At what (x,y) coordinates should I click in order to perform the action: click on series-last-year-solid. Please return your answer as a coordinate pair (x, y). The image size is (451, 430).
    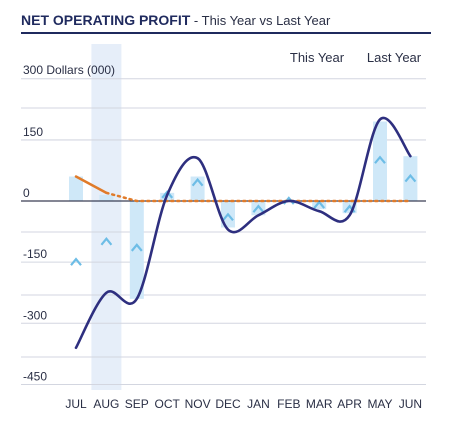
    Looking at the image, I should click on (91, 185).